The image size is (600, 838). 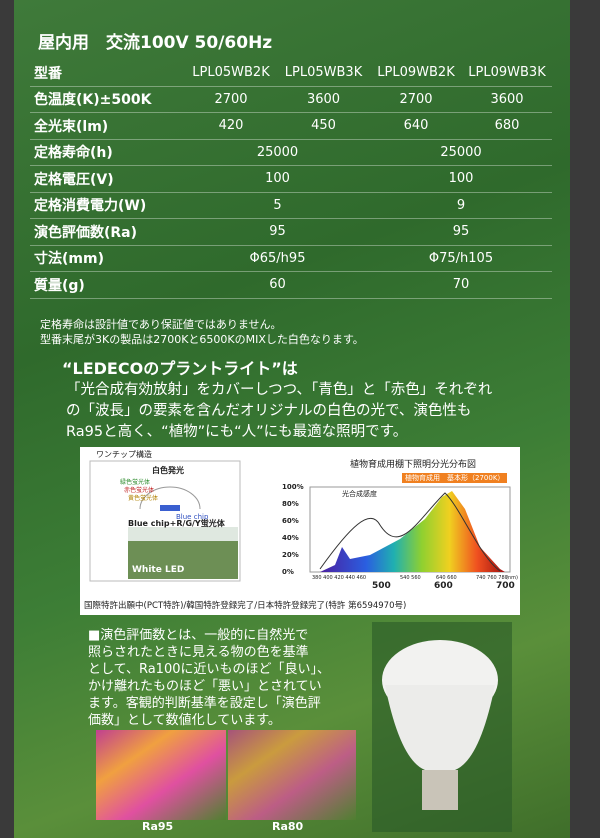 I want to click on intro-line: の「波長」の要素を含んだオリジナルの白色の光で、演色性も, so click(x=269, y=411).